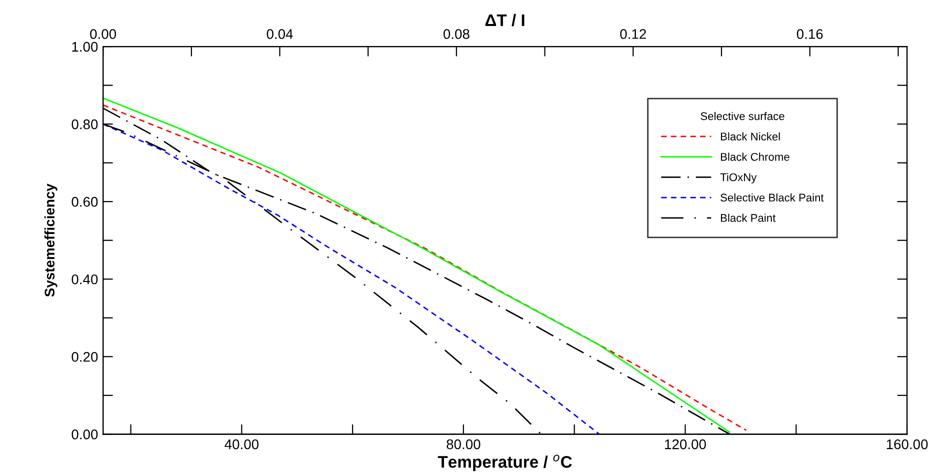  I want to click on legend-label: Black Chrome, so click(755, 156).